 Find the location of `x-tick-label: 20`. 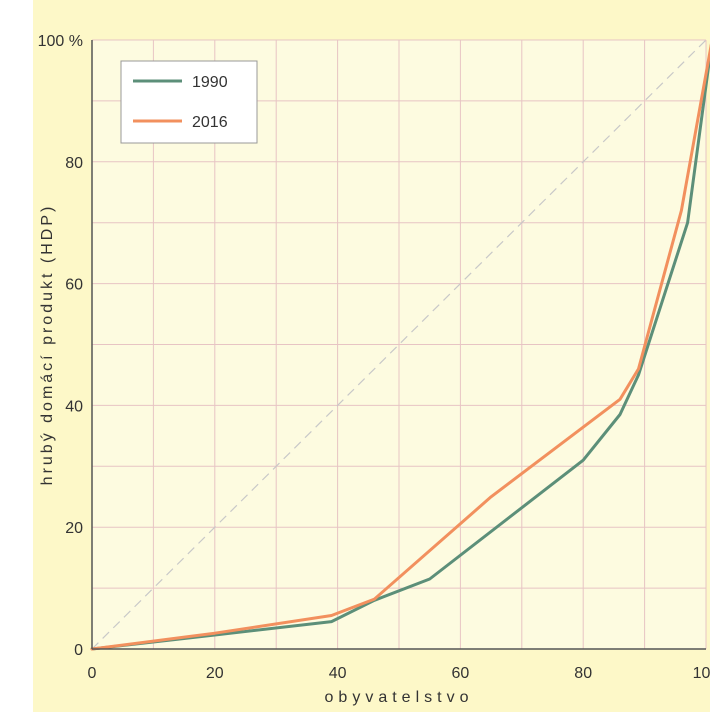

x-tick-label: 20 is located at coordinates (215, 673).